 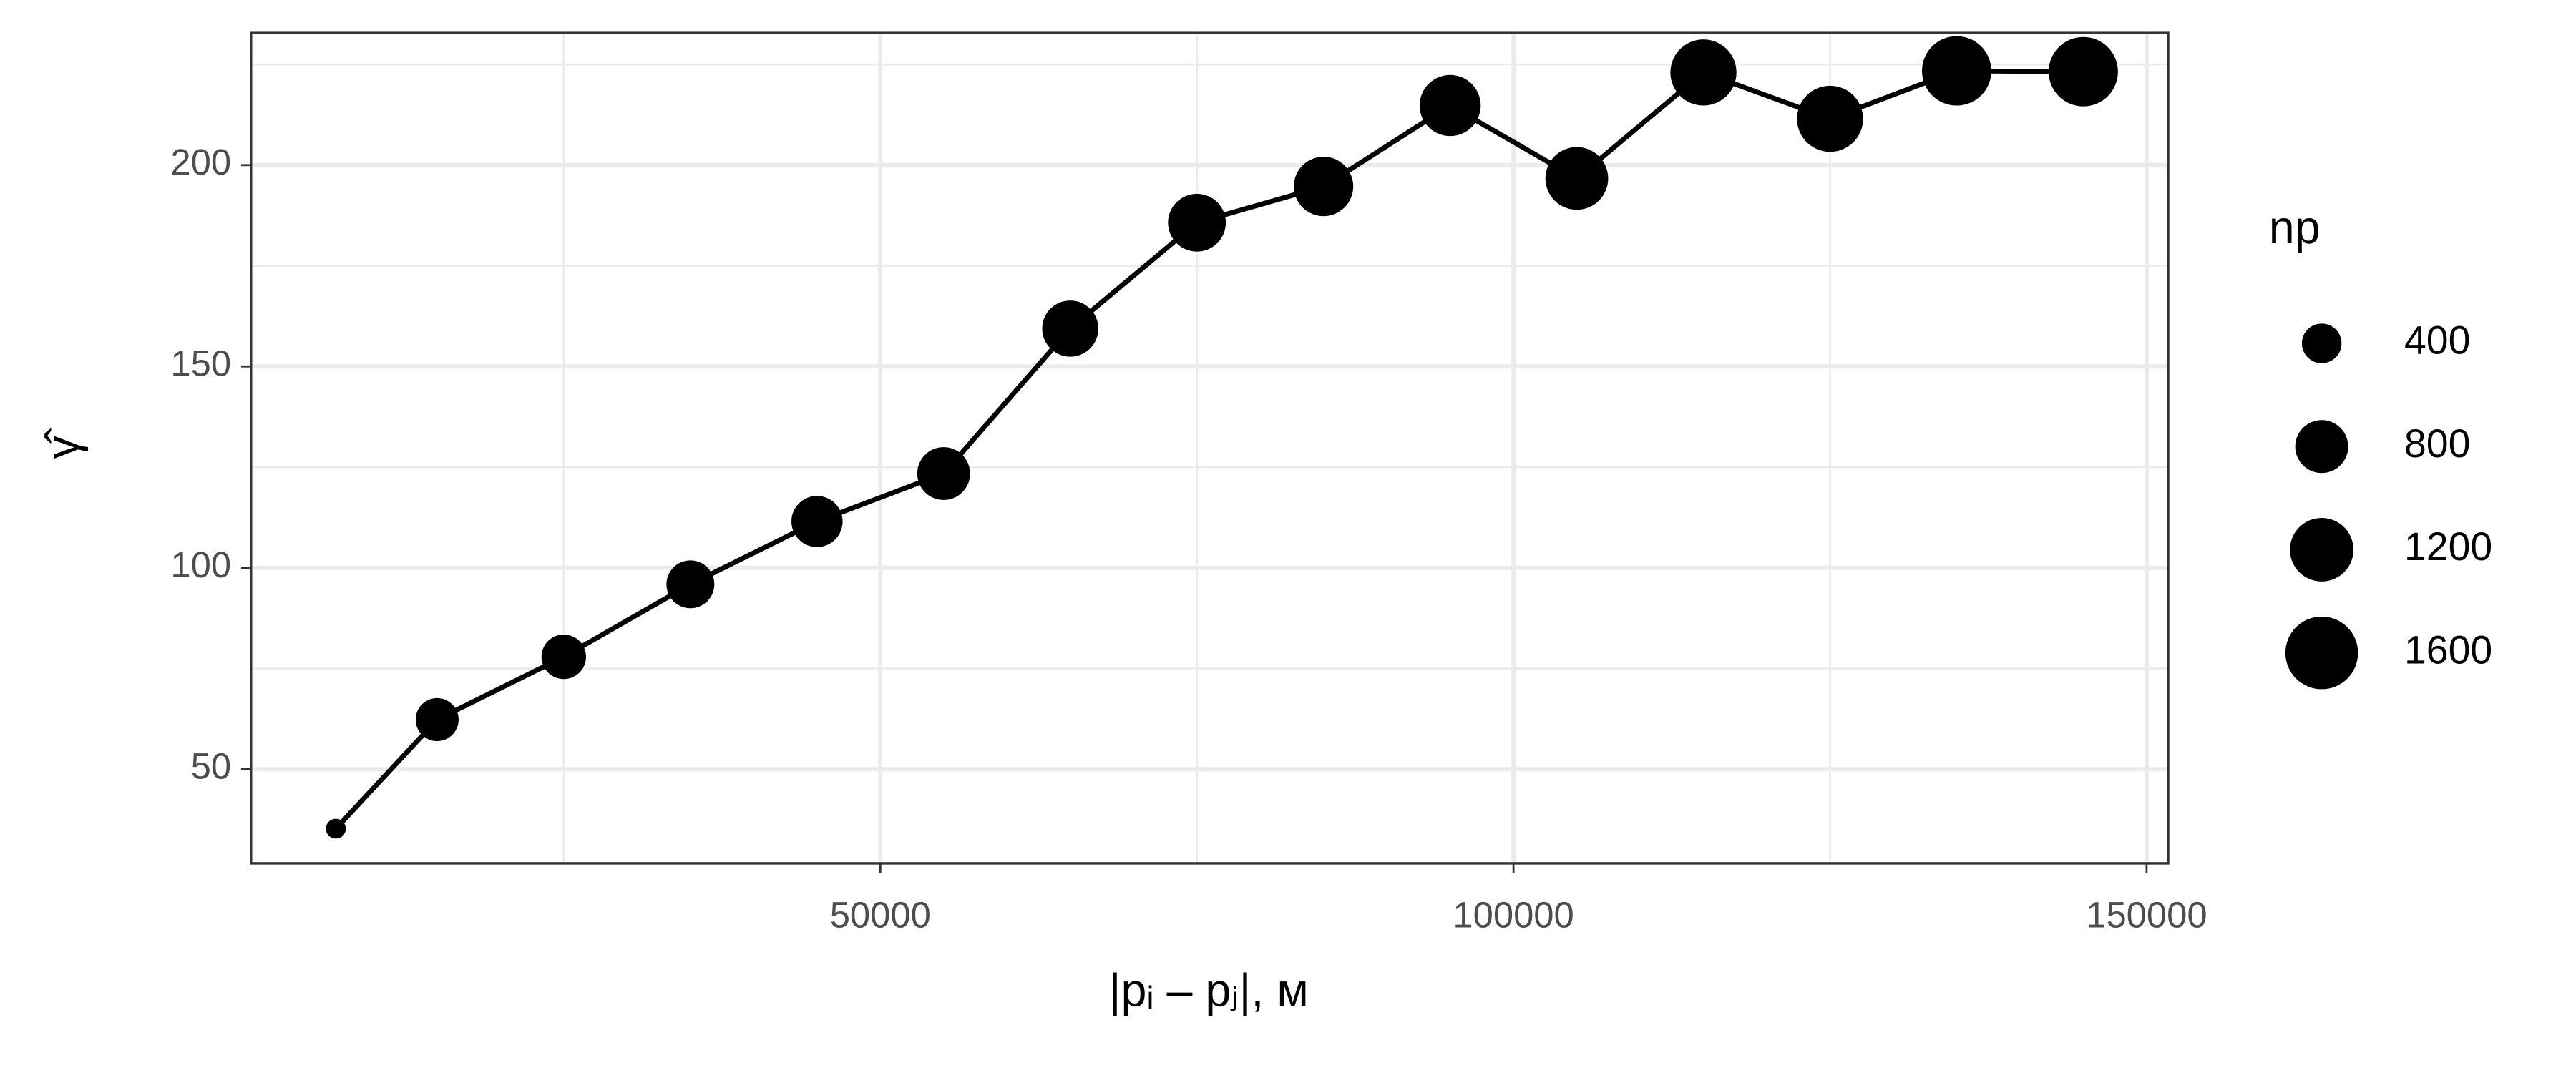 What do you see at coordinates (200, 162) in the screenshot?
I see `y-tick-label: 200` at bounding box center [200, 162].